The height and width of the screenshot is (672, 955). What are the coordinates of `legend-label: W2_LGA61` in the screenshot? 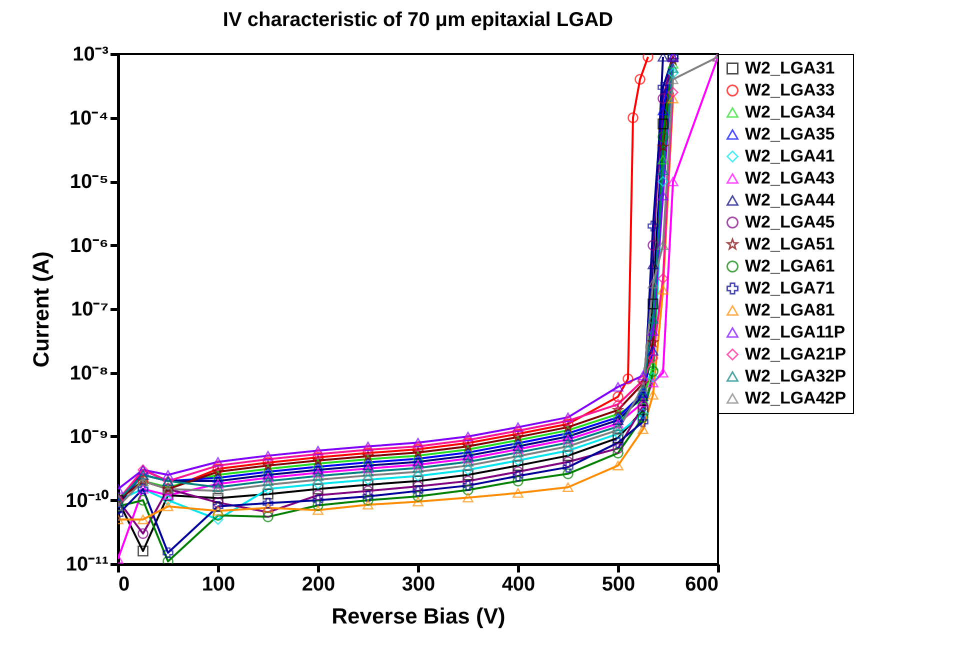 It's located at (790, 266).